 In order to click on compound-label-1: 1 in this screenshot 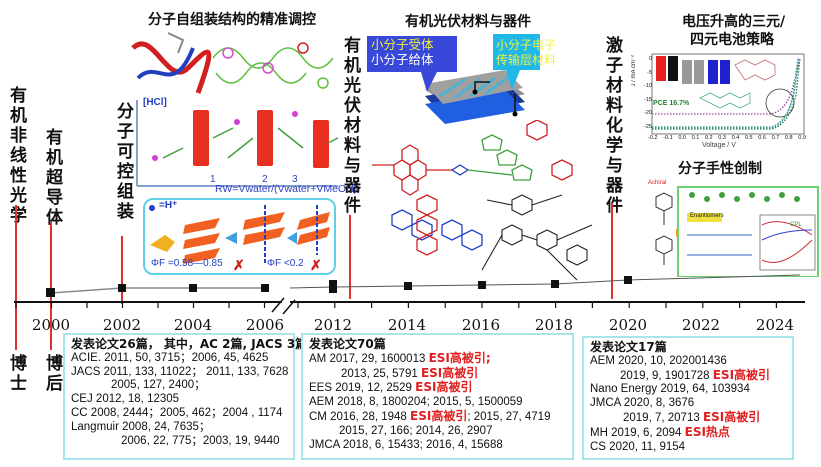, I will do `click(213, 179)`.